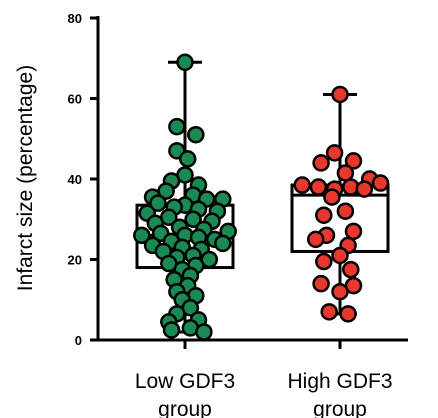 The image size is (438, 418). I want to click on y-tick-label: 60, so click(75, 99).